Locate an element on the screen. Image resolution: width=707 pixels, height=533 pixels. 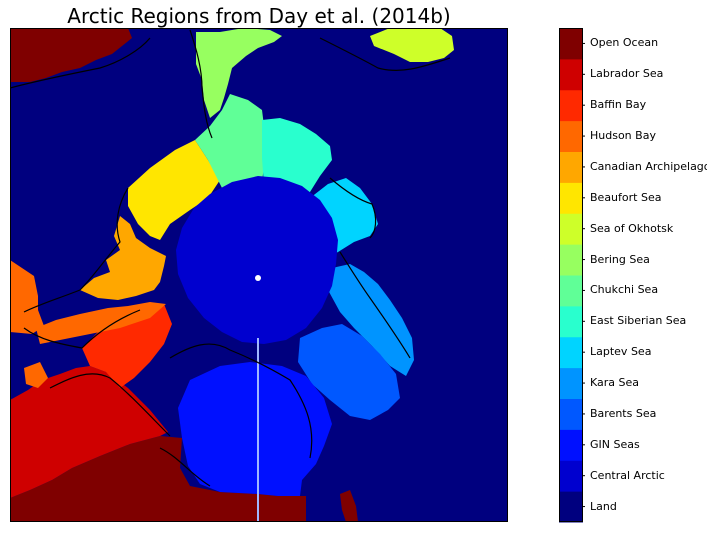
region-barents-sea is located at coordinates (349, 372).